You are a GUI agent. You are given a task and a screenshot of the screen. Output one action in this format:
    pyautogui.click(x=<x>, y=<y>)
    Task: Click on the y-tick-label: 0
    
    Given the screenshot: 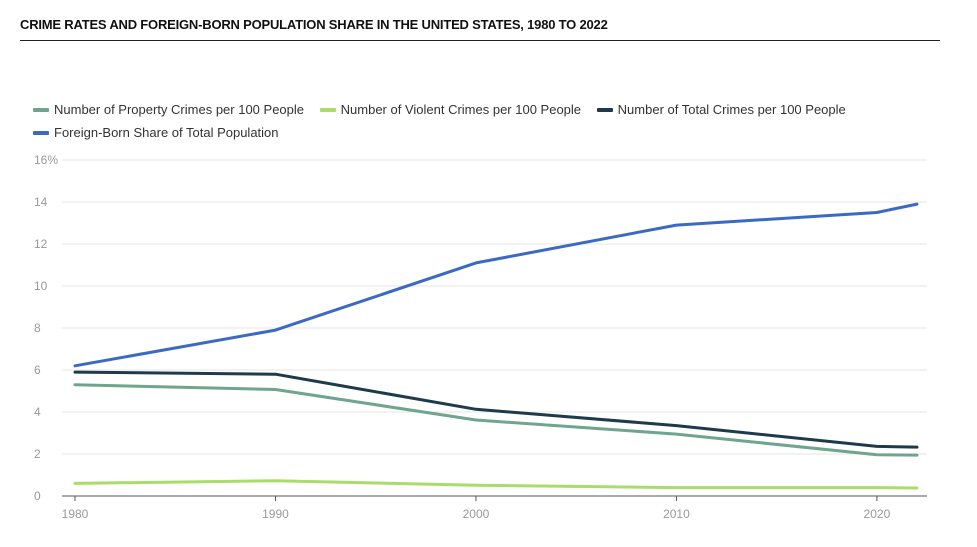 What is the action you would take?
    pyautogui.click(x=37, y=496)
    